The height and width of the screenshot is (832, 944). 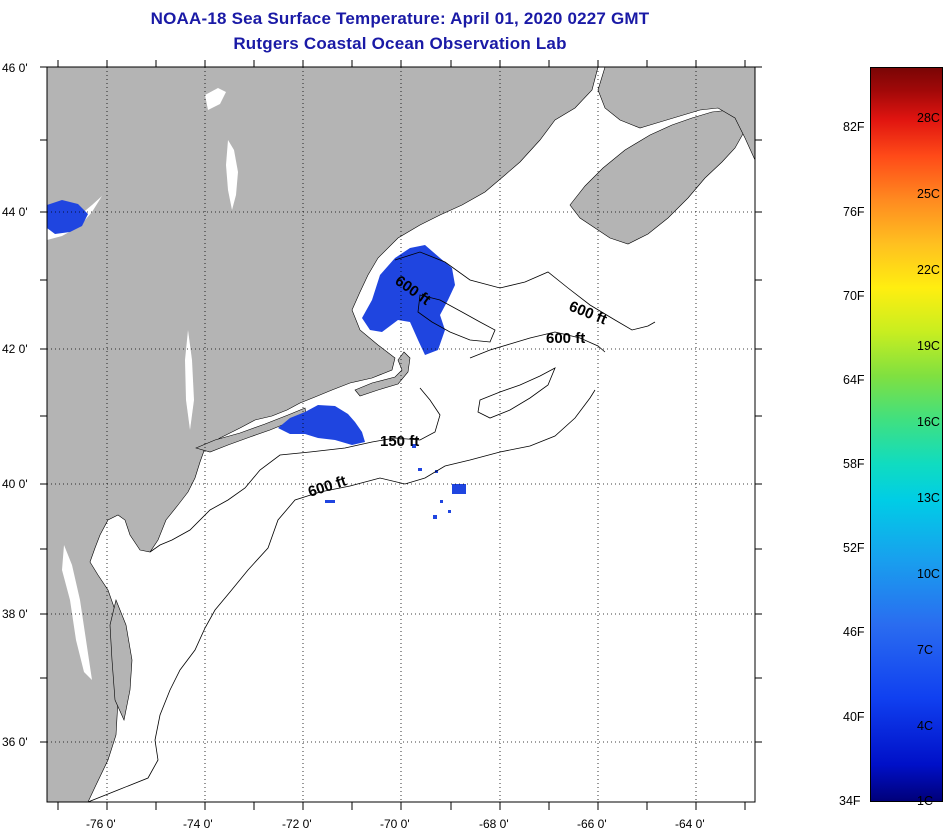 I want to click on colorbar-label-16c: 16C, so click(x=928, y=422).